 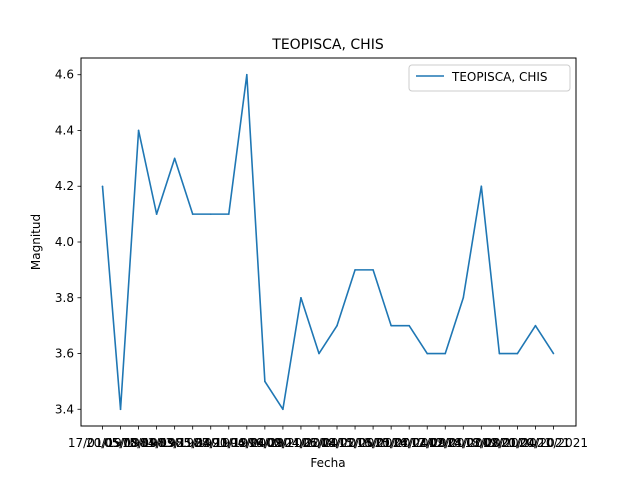 What do you see at coordinates (64, 409) in the screenshot?
I see `y-tick-label: 3.4` at bounding box center [64, 409].